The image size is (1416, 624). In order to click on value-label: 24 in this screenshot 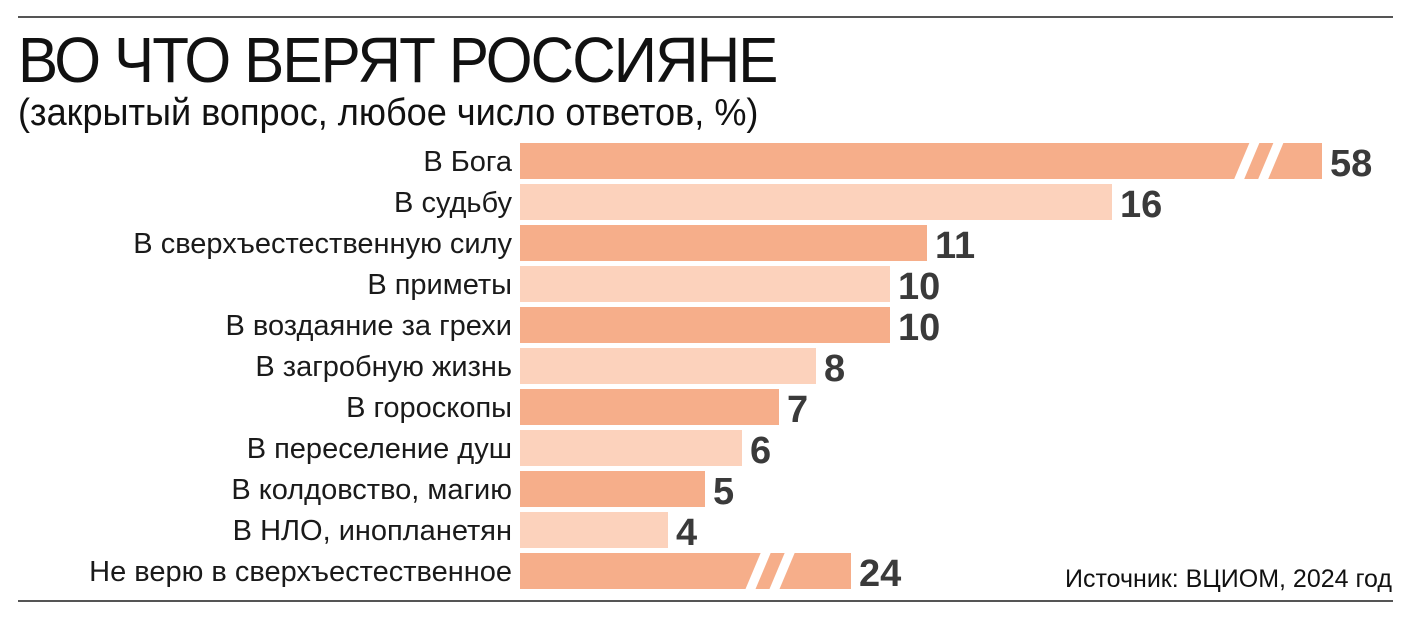, I will do `click(880, 574)`.